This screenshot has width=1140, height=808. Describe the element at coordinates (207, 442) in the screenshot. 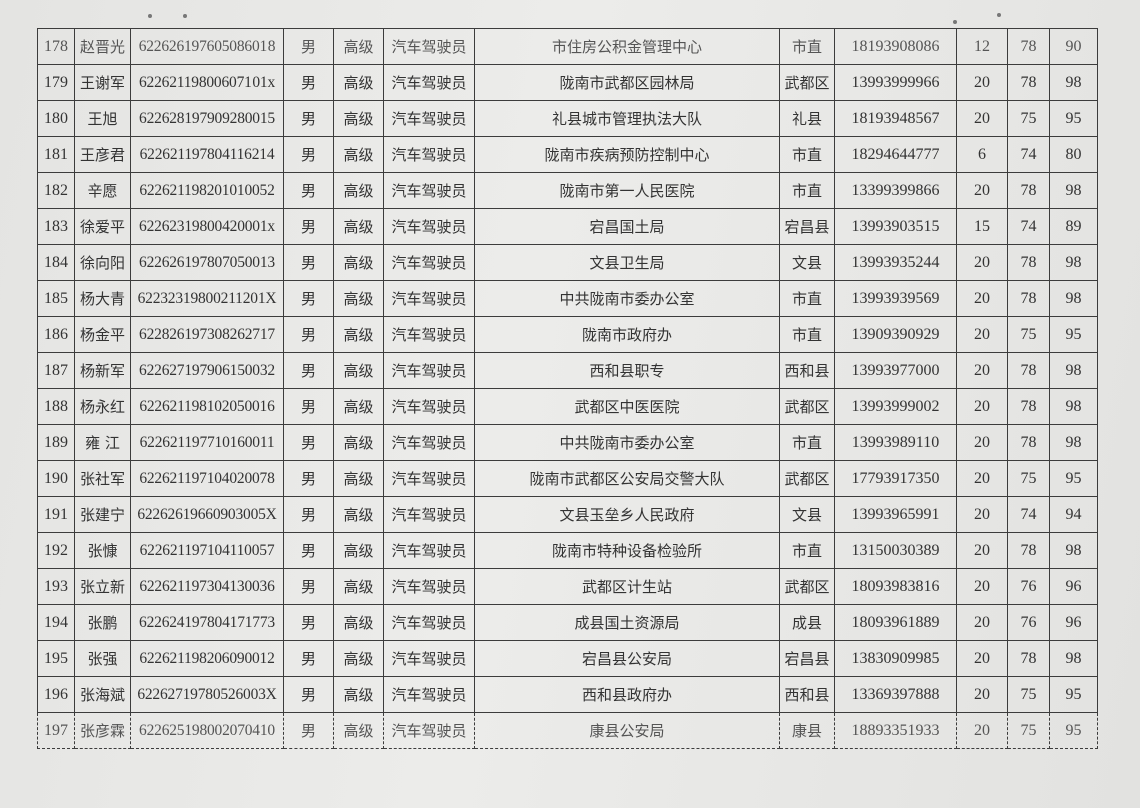

I see `id-number-cell: 622621197710160011` at that location.